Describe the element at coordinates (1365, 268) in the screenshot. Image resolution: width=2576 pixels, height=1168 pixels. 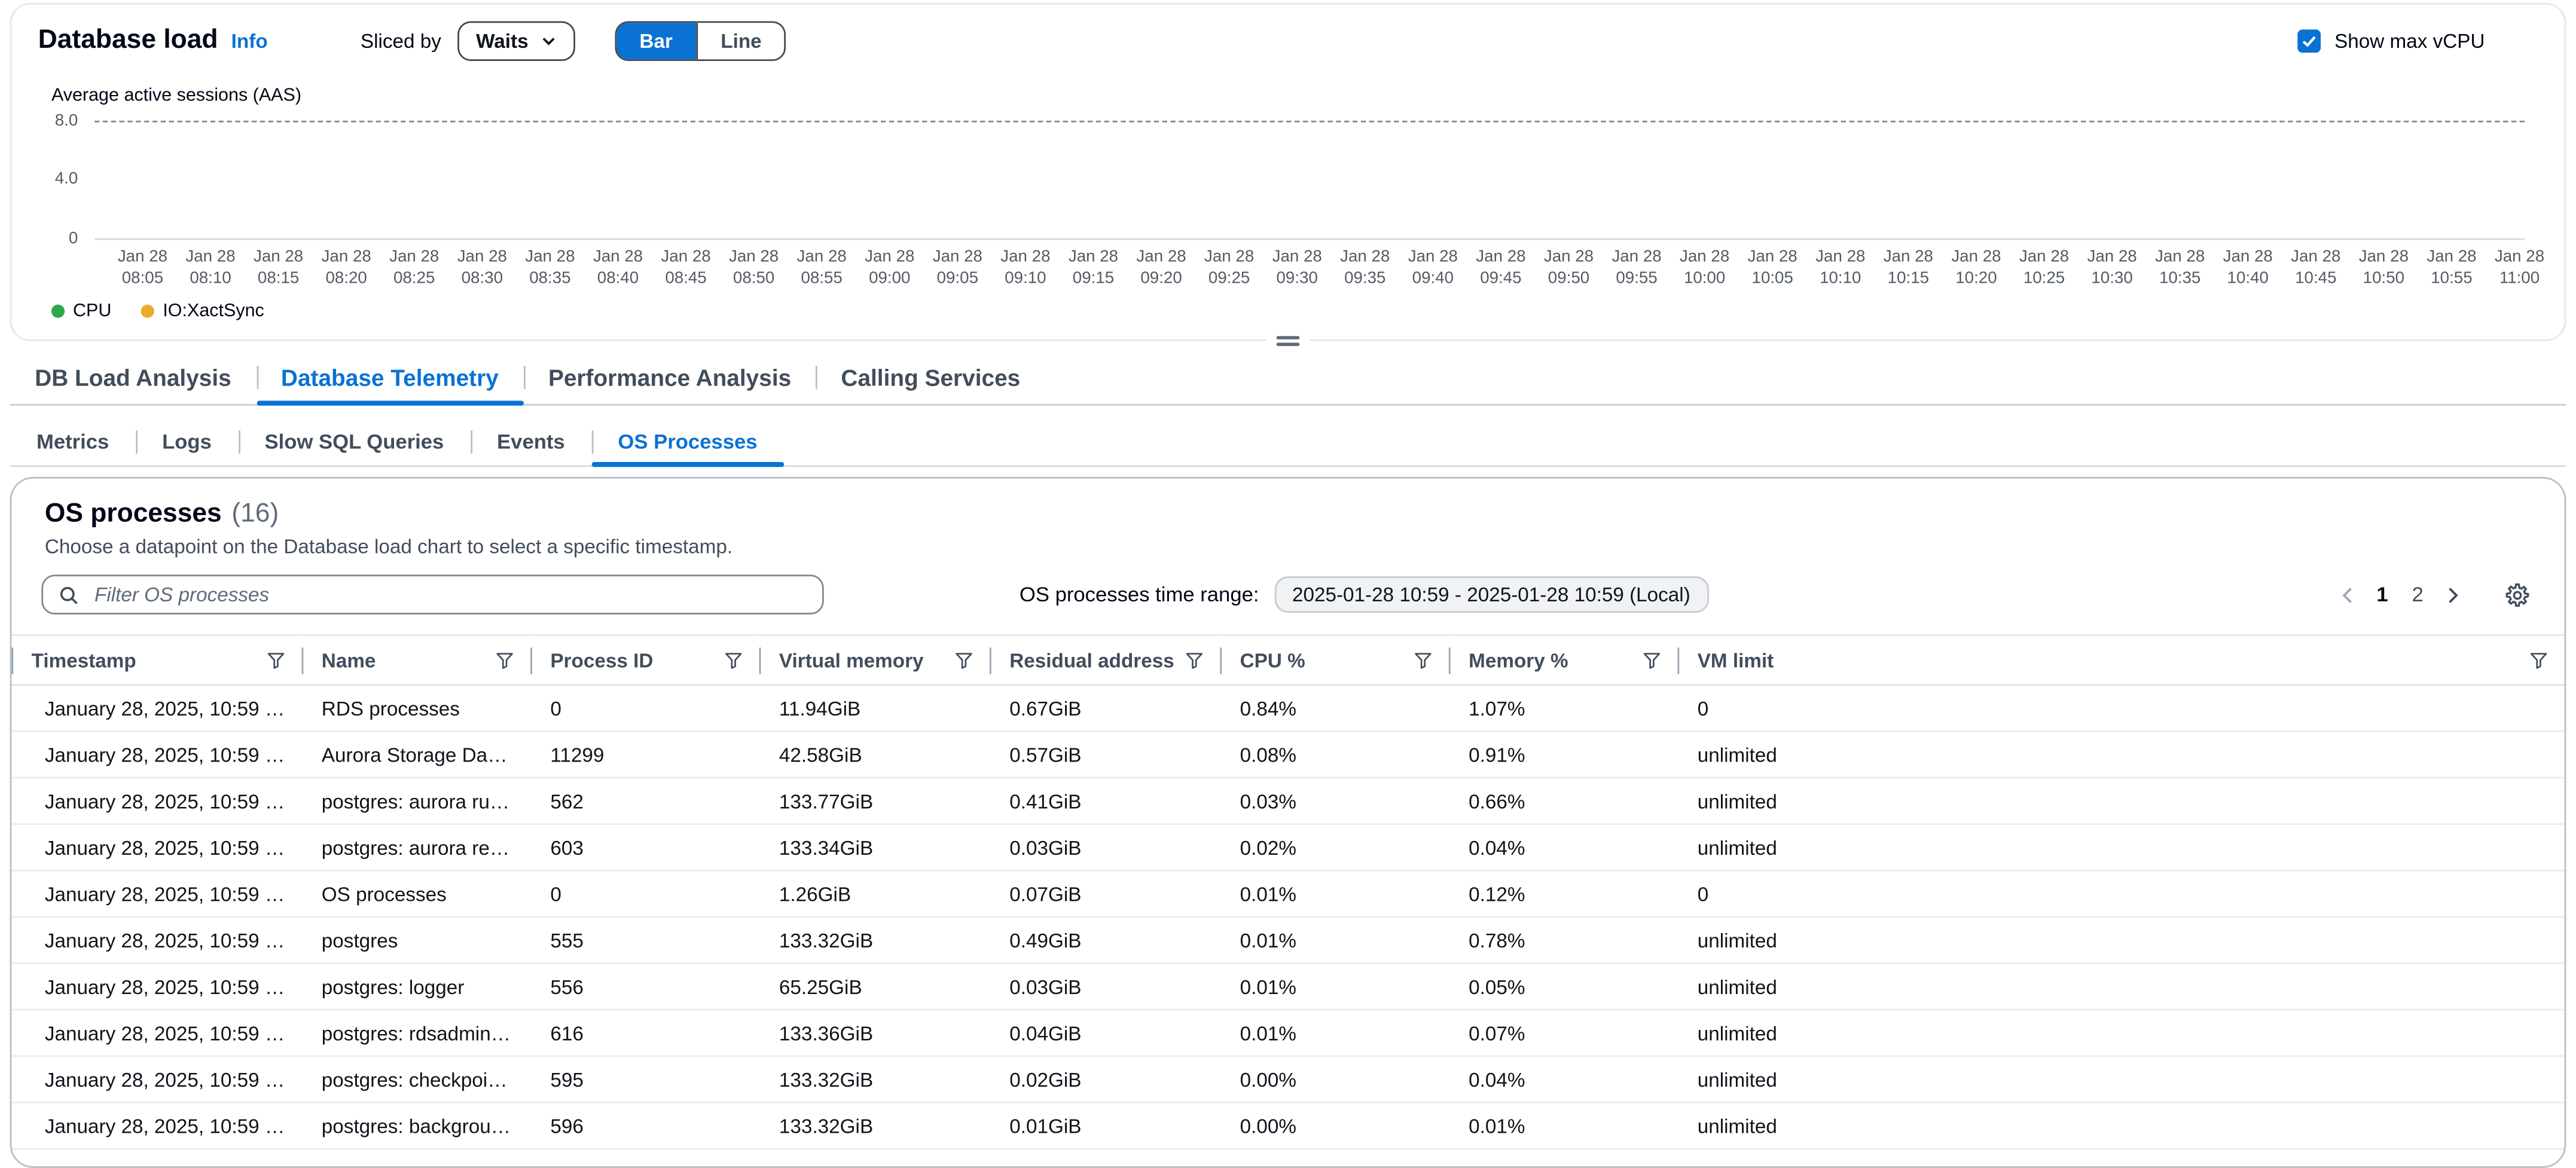
I see `x-axis-tick: Jan 28 09:35` at that location.